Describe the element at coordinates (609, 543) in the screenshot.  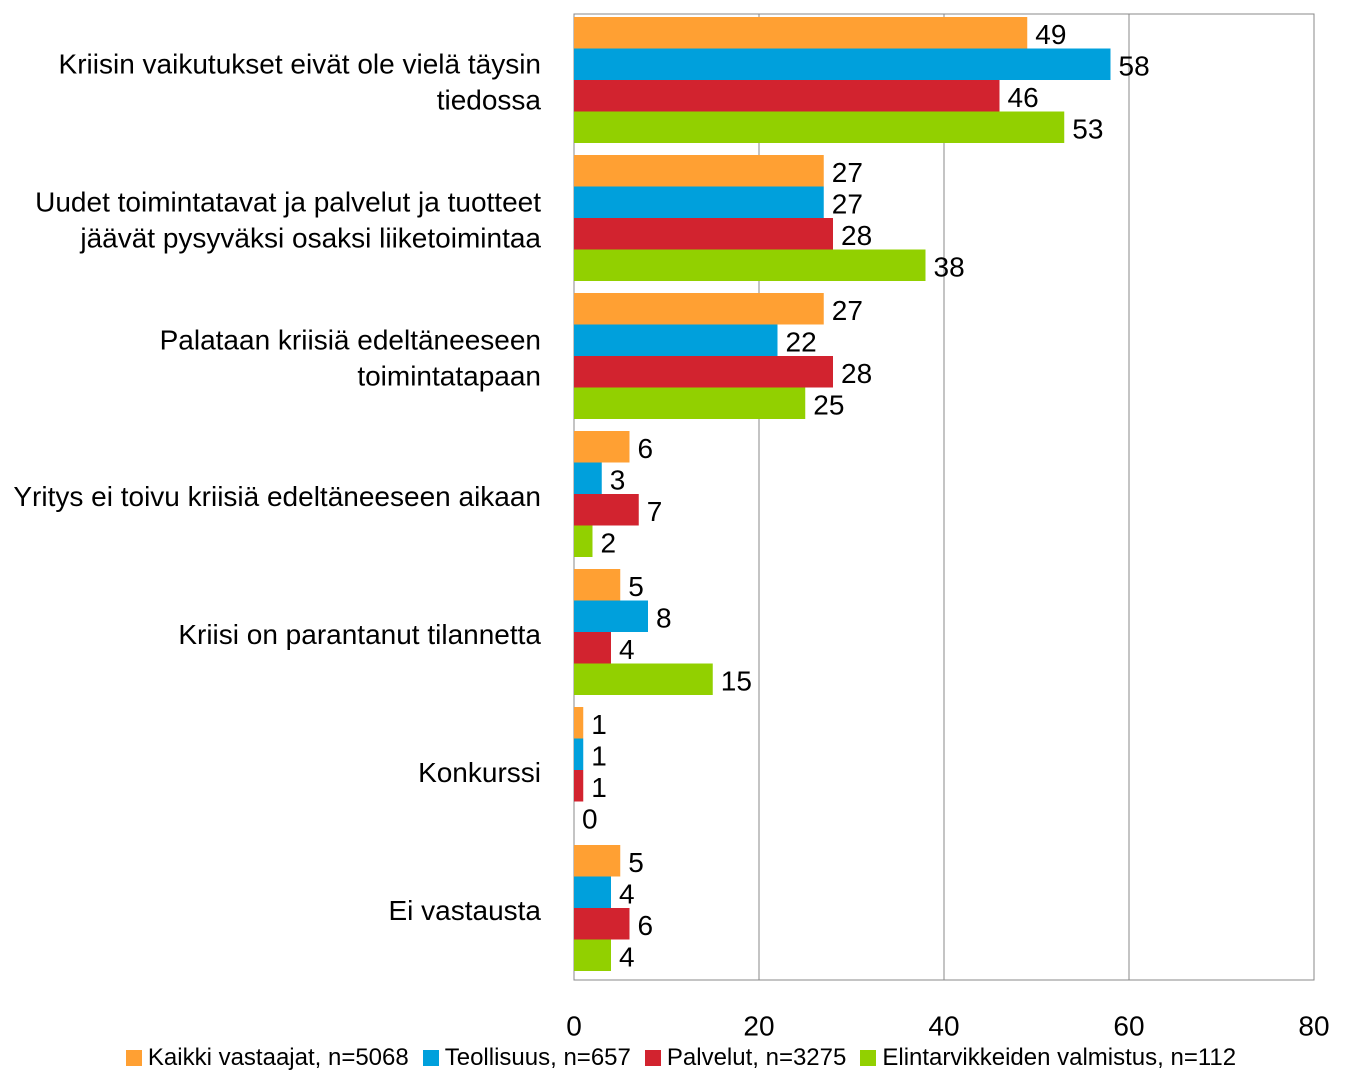
I see `data-label: 2` at that location.